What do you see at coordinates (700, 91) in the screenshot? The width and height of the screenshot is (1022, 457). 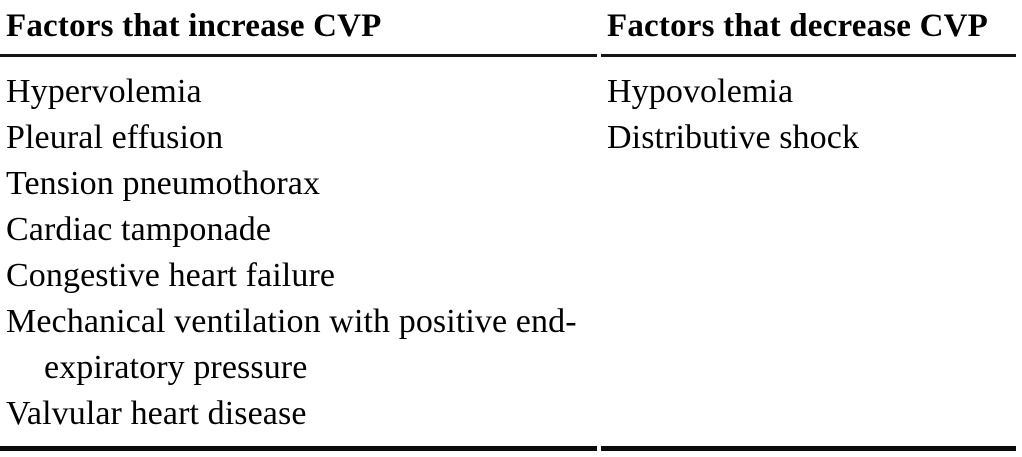 I see `list-item: Hypovolemia` at bounding box center [700, 91].